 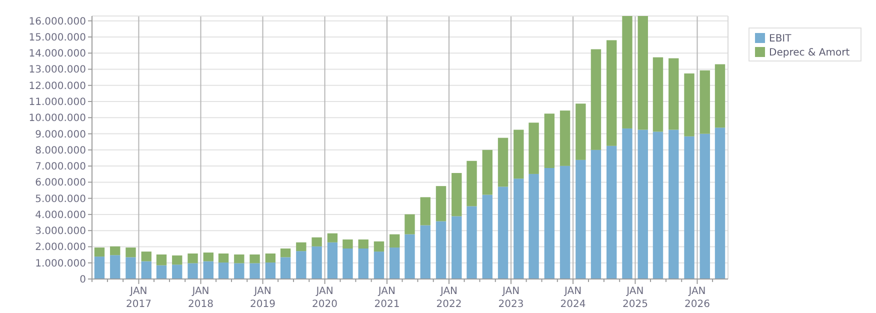 What do you see at coordinates (83, 280) in the screenshot?
I see `y-tick-label: 0` at bounding box center [83, 280].